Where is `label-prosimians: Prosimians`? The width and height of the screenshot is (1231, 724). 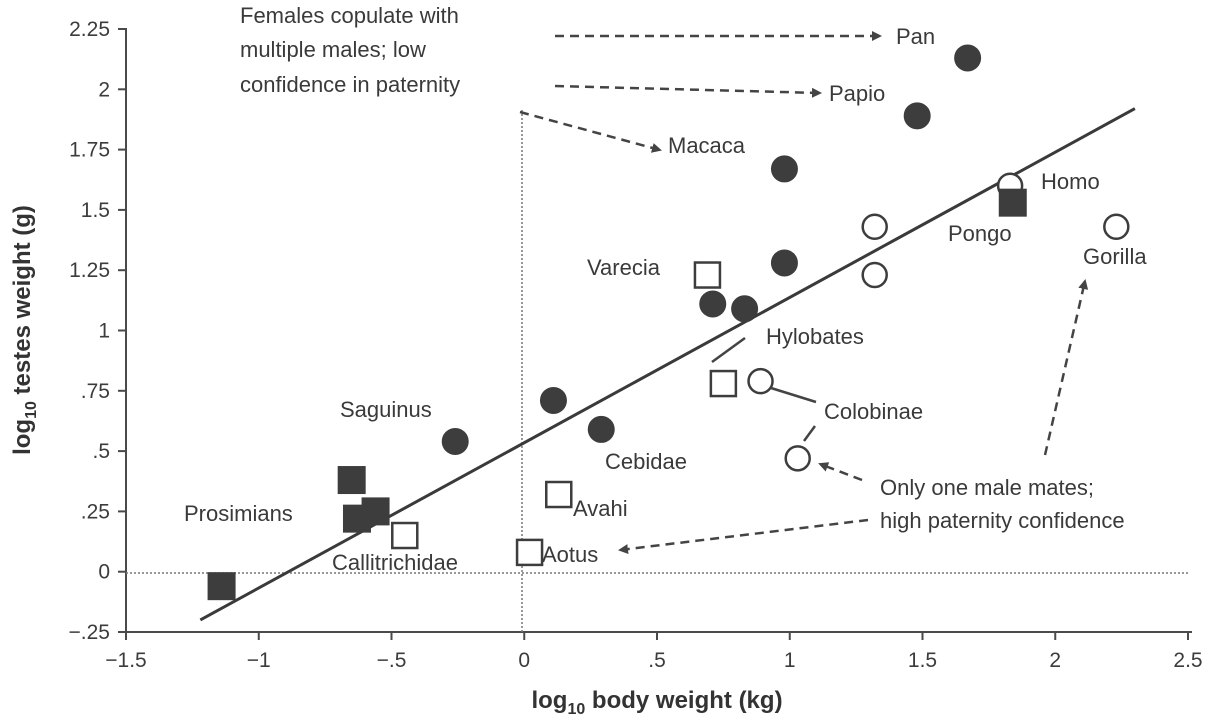 label-prosimians: Prosimians is located at coordinates (238, 513).